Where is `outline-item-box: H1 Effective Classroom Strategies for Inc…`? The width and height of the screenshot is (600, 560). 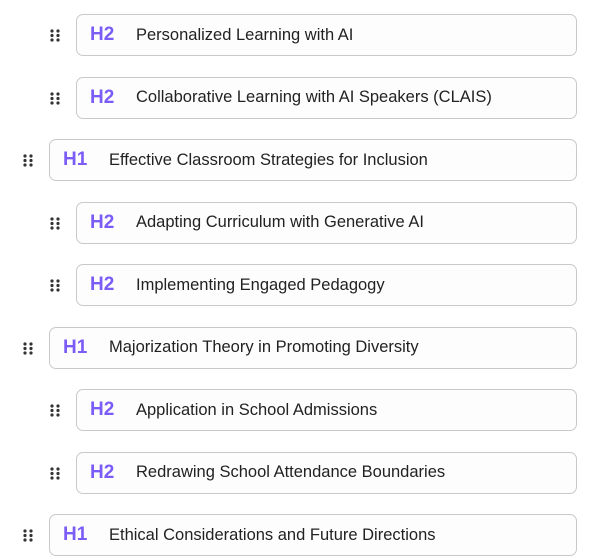
outline-item-box: H1 Effective Classroom Strategies for Inc… is located at coordinates (313, 160).